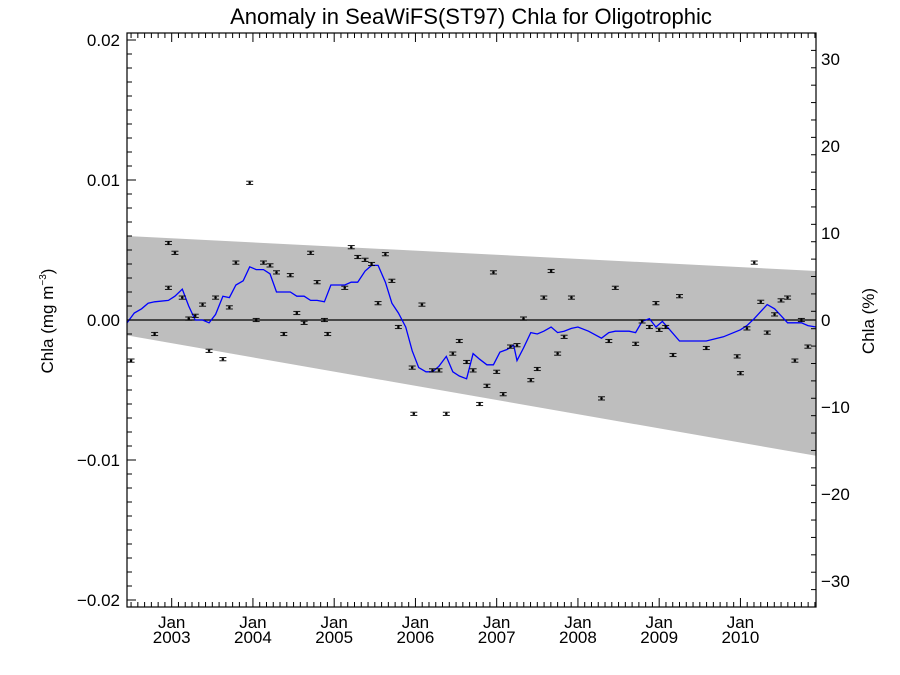 The height and width of the screenshot is (675, 900). I want to click on y-right-tick-label: 10, so click(830, 233).